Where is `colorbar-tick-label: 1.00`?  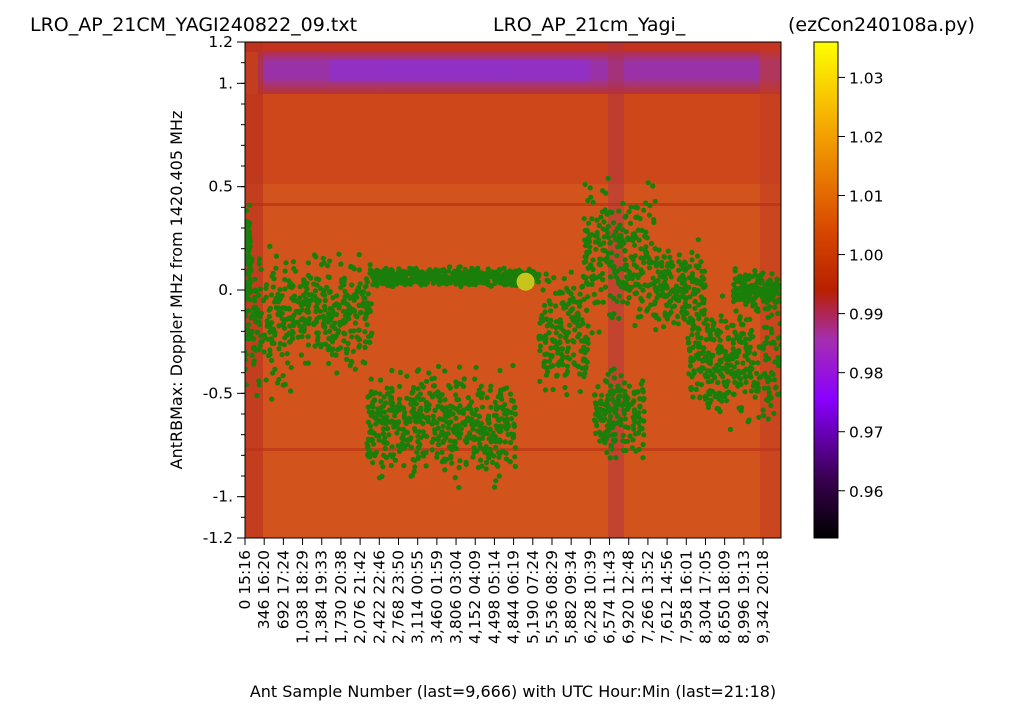 colorbar-tick-label: 1.00 is located at coordinates (866, 256).